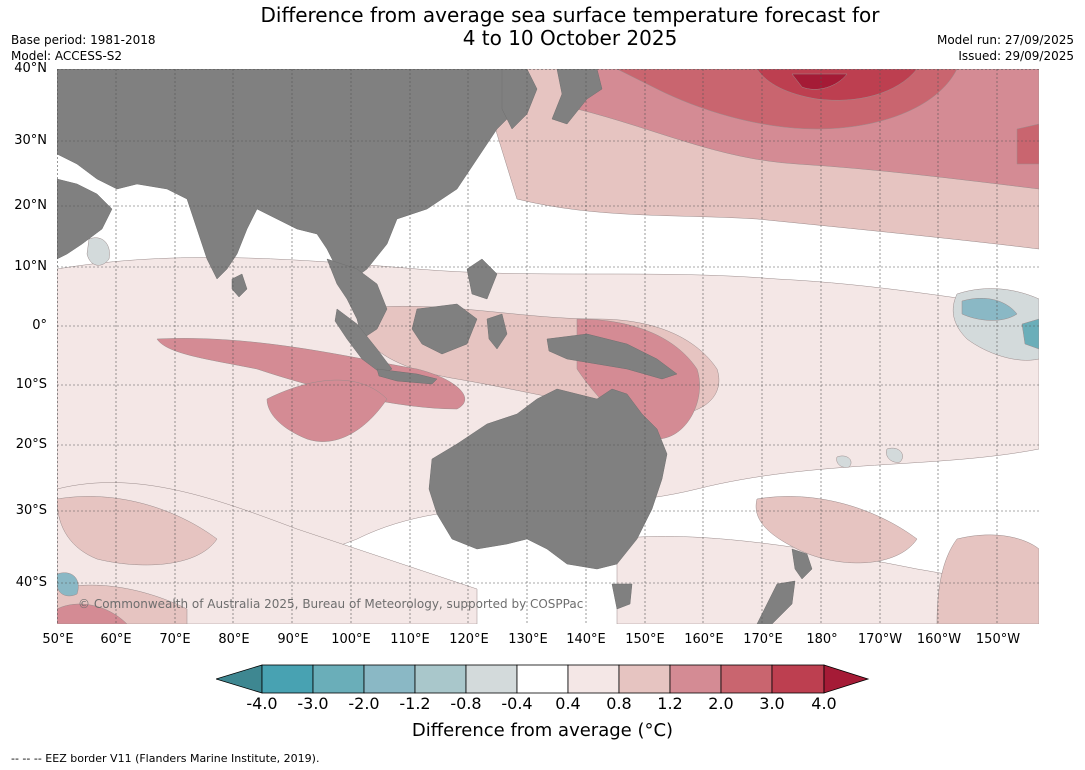 The width and height of the screenshot is (1085, 770). Describe the element at coordinates (670, 703) in the screenshot. I see `colorbar-tick: 1.2` at that location.